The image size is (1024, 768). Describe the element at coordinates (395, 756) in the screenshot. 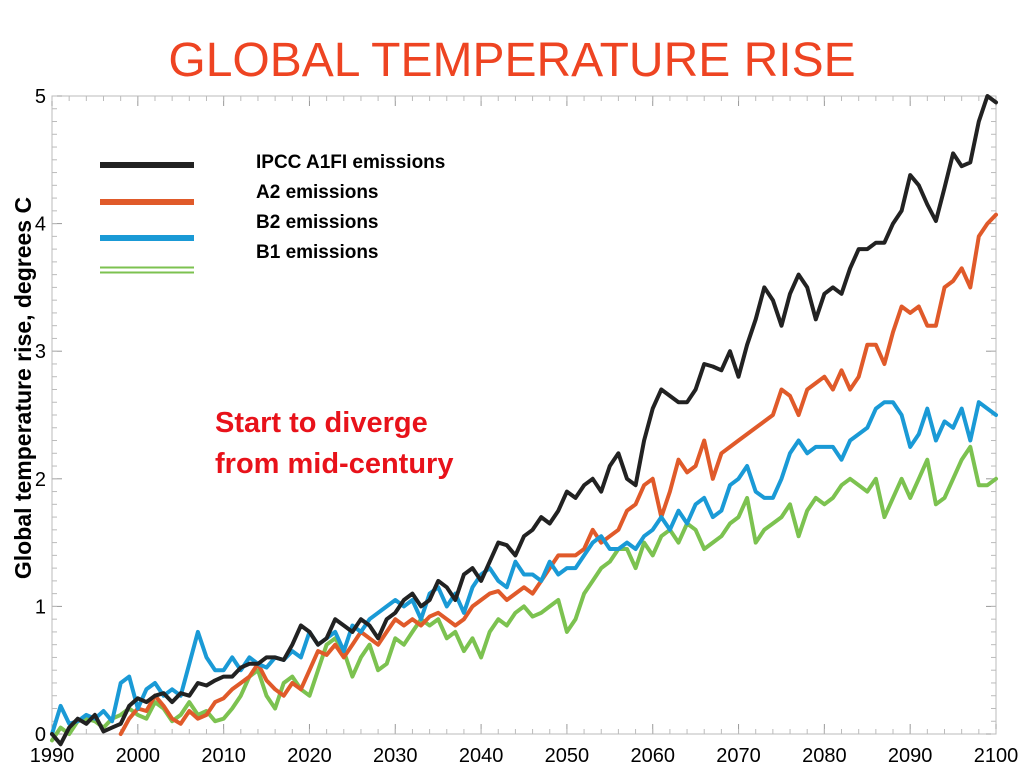

I see `x-tick-label: 2030` at that location.